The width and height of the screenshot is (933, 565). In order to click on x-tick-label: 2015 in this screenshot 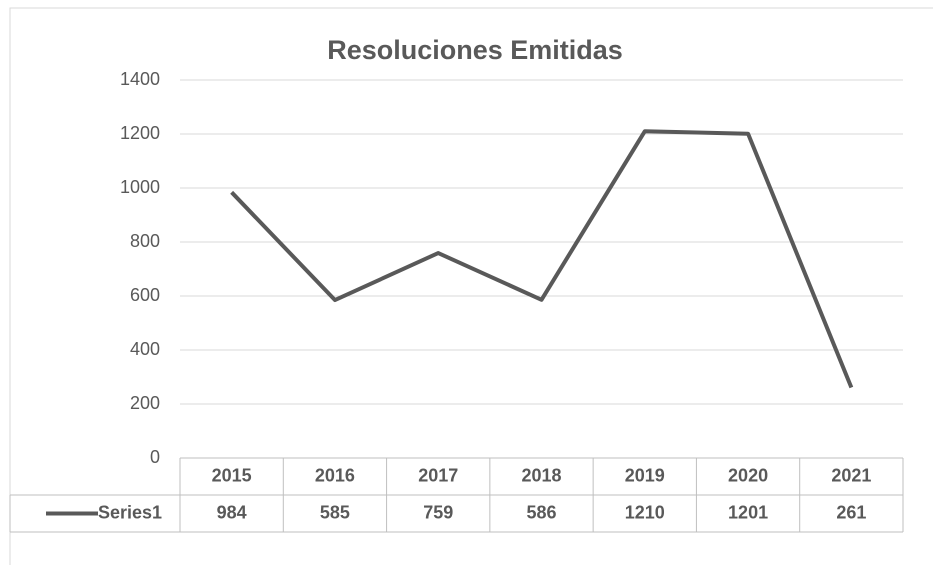, I will do `click(232, 475)`.